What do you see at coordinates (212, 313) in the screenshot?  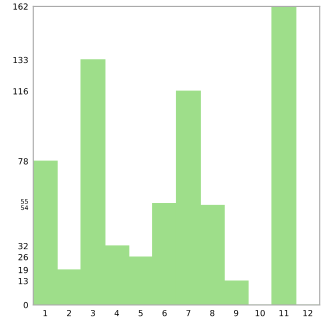 I see `x-tick-label: 8` at bounding box center [212, 313].